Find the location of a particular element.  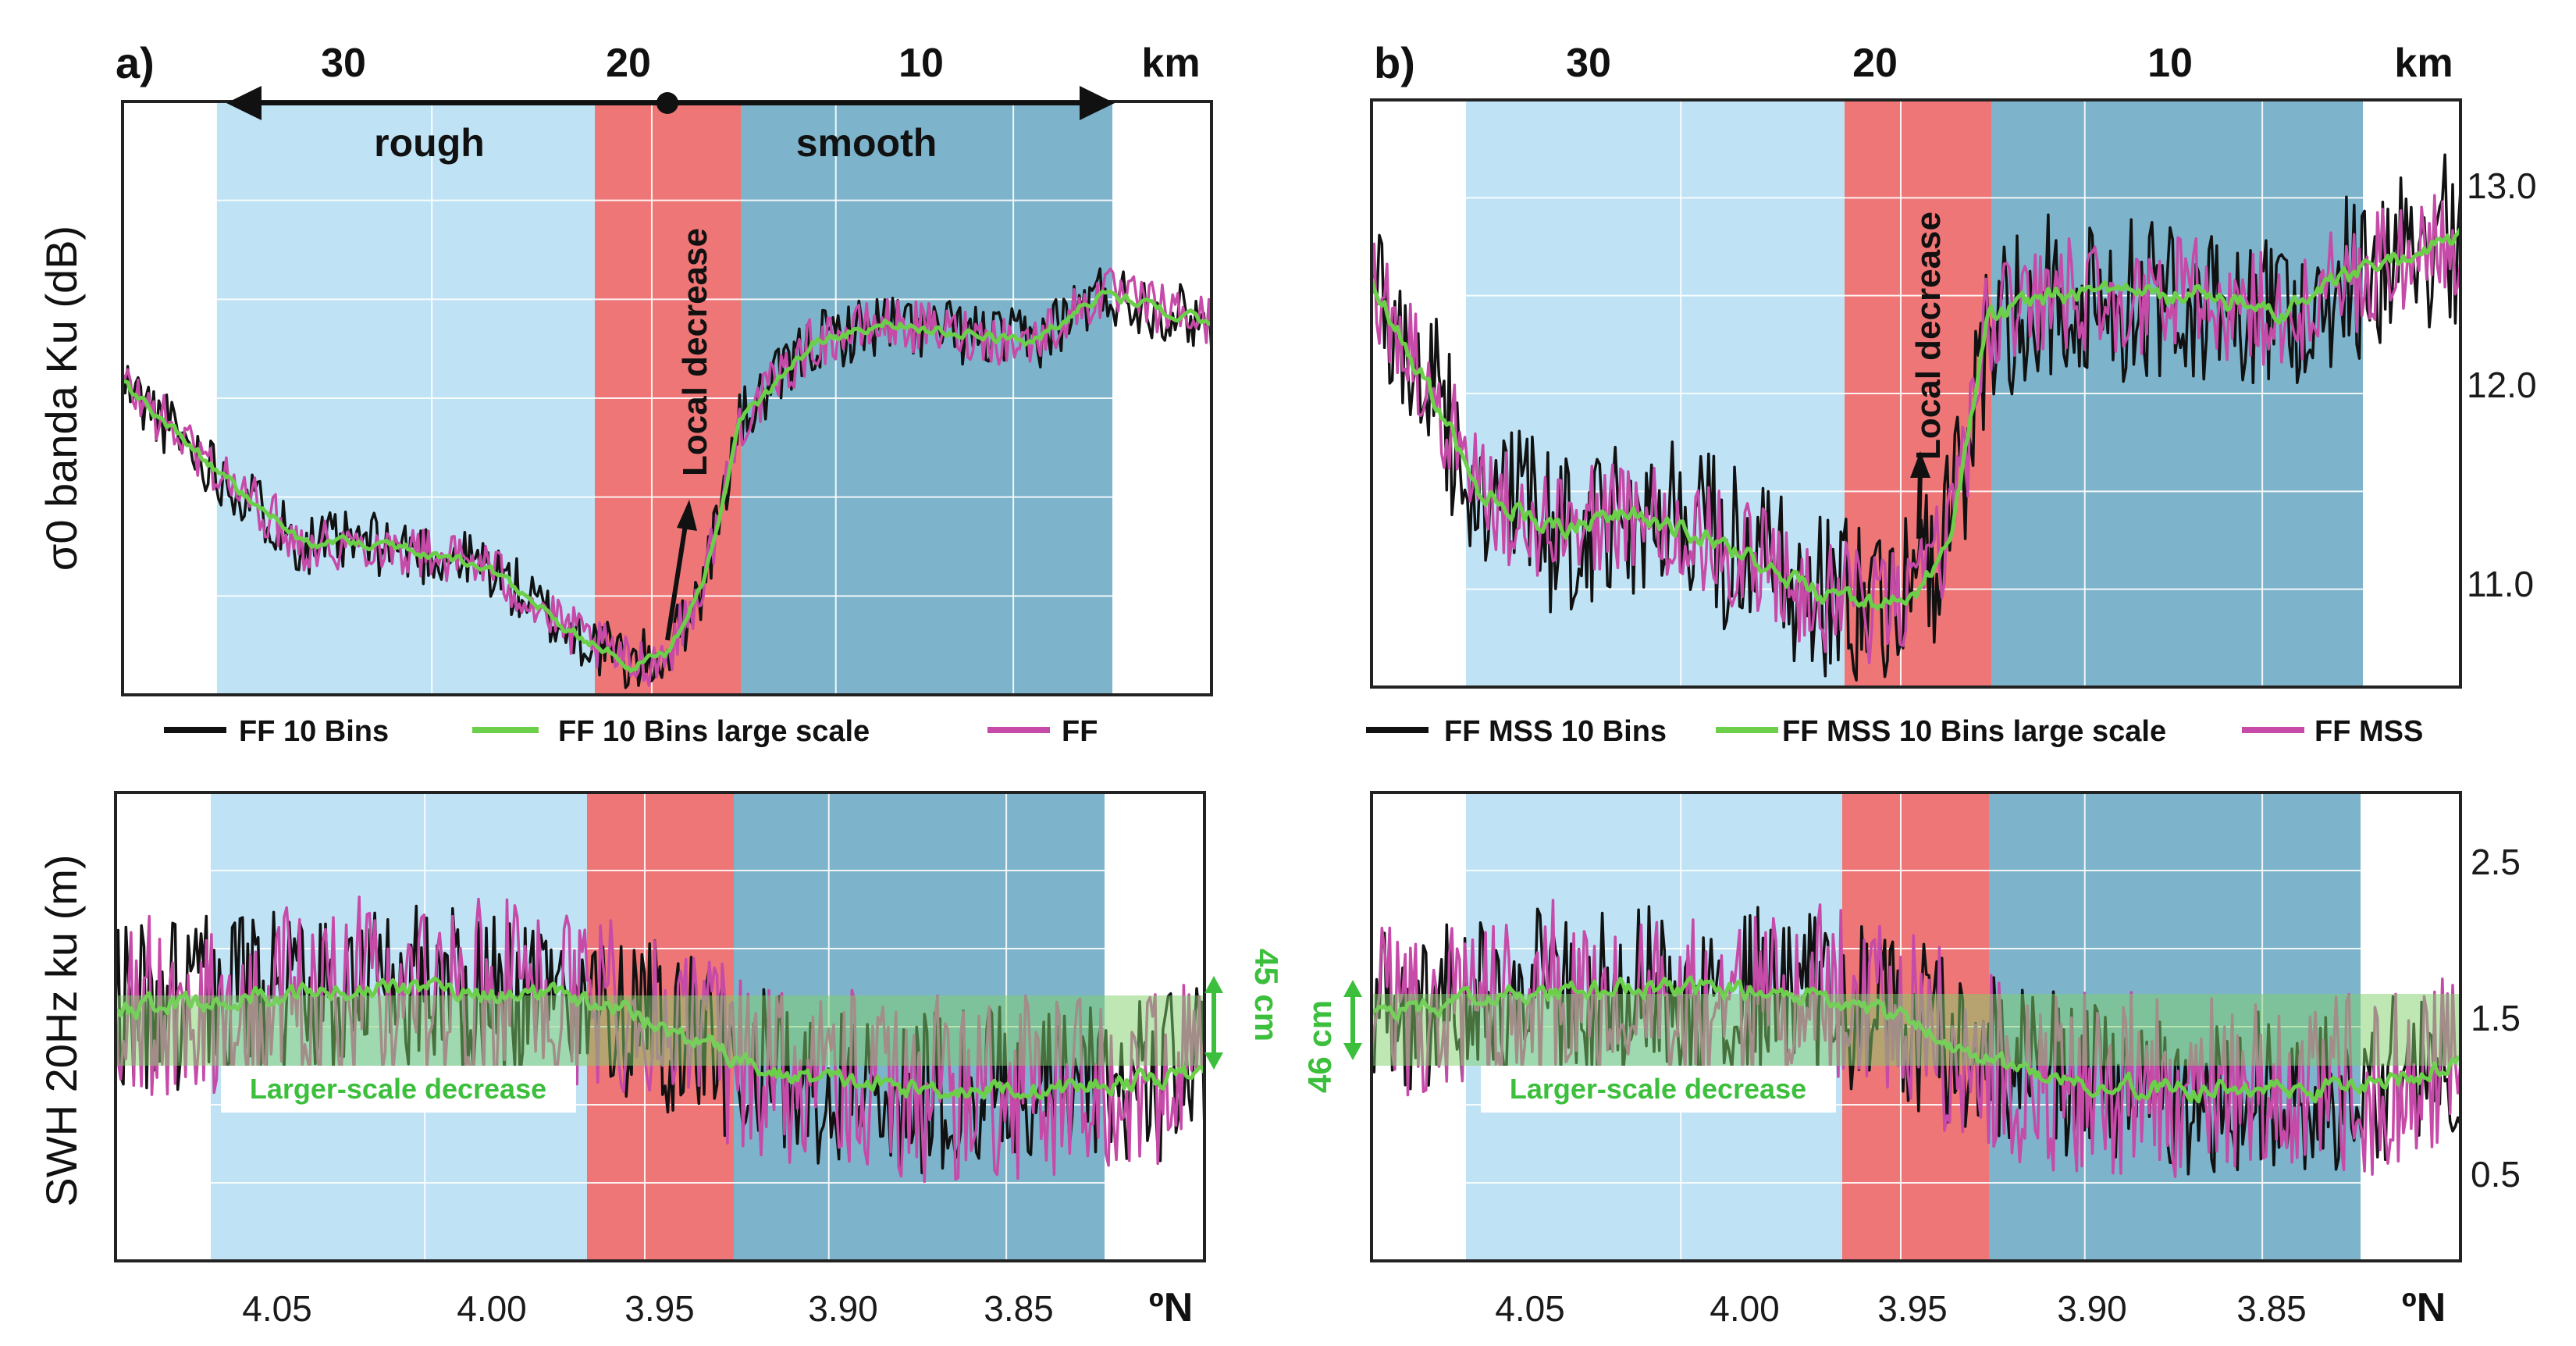

panel-b-lat-tick: 3.90 is located at coordinates (2092, 1308).